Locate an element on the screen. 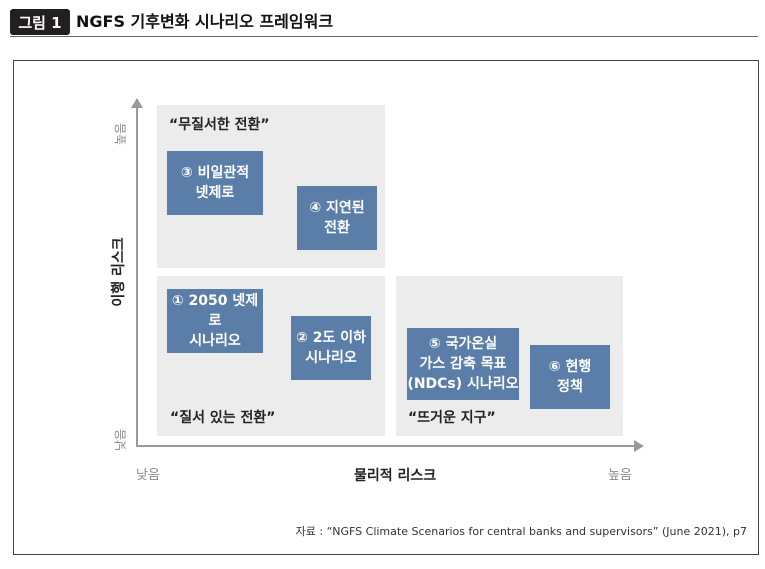 The image size is (765, 569). figure-label: 그림 1 is located at coordinates (40, 22).